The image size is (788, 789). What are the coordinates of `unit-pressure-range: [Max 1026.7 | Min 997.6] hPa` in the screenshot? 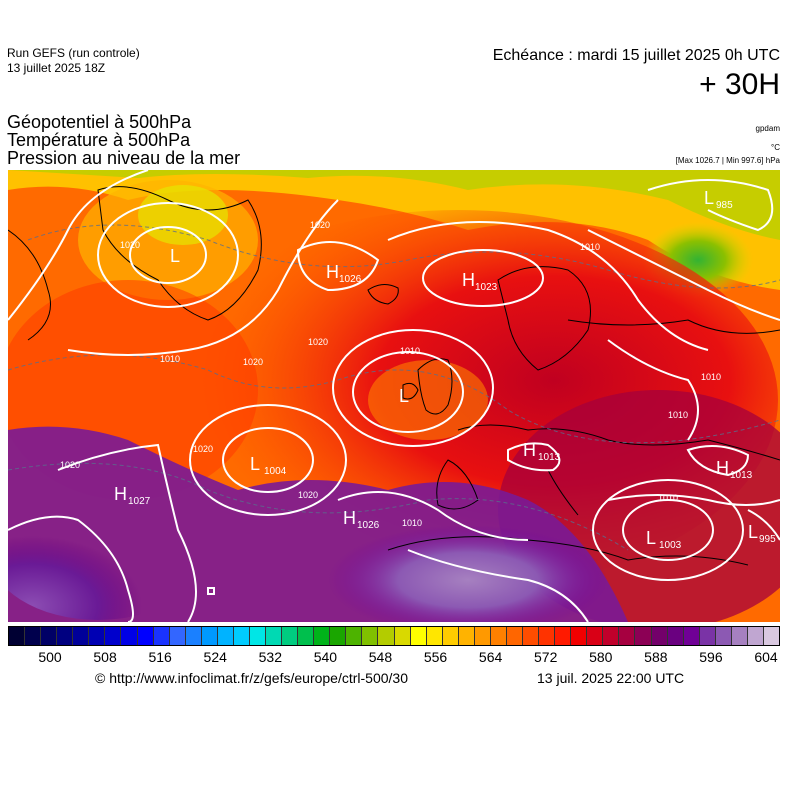 It's located at (727, 160).